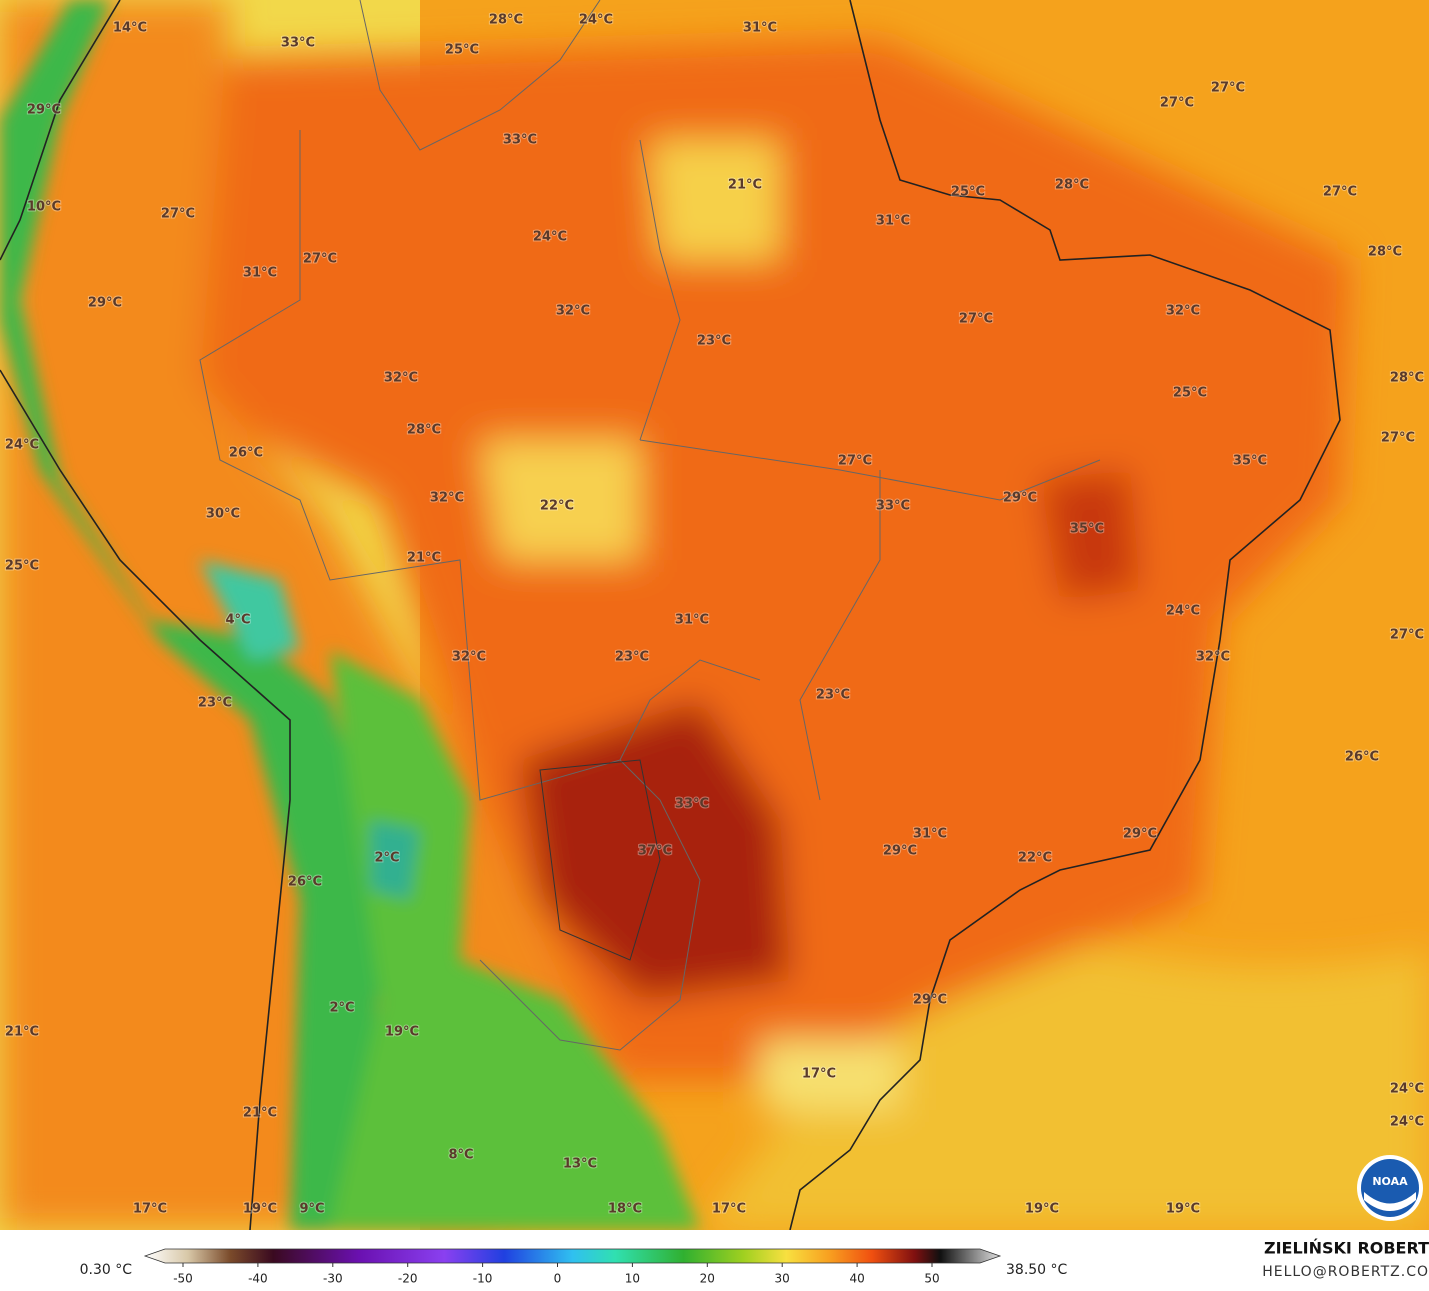 Image resolution: width=1429 pixels, height=1291 pixels. I want to click on colorbar-tick-label: -10, so click(483, 1279).